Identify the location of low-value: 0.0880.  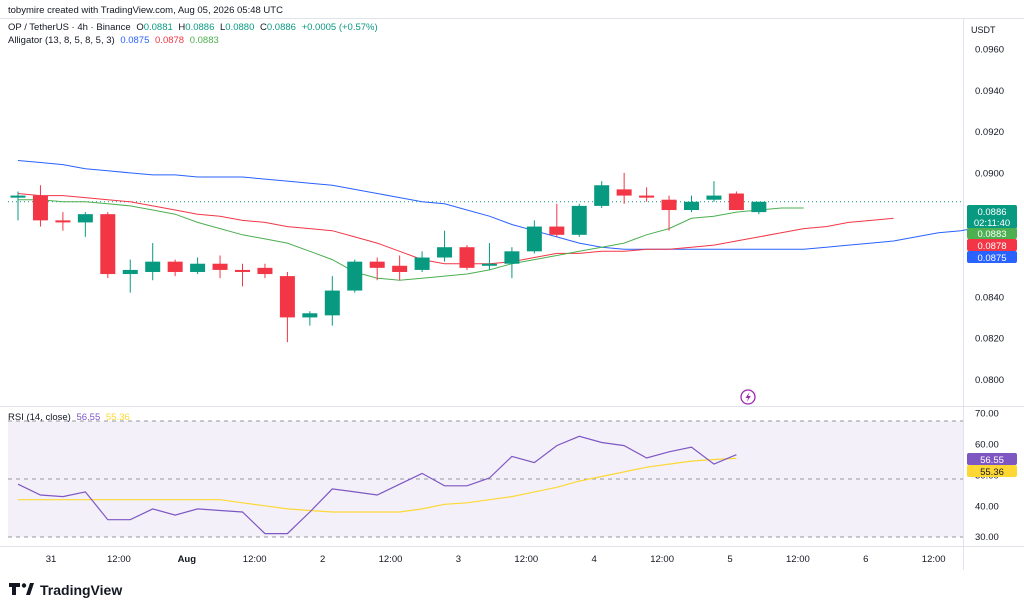
(240, 27).